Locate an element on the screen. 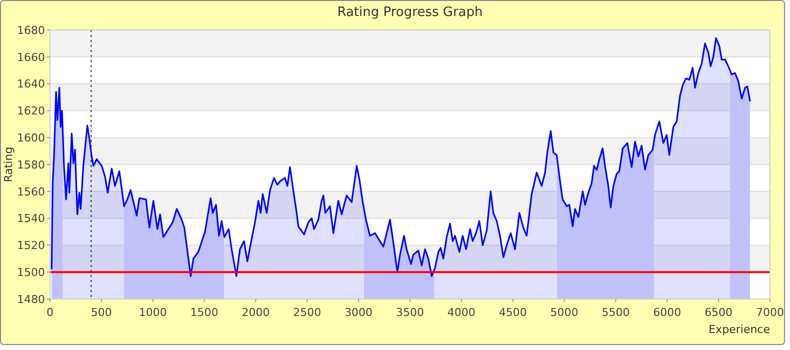 Image resolution: width=790 pixels, height=350 pixels. x-axis-title: Experience is located at coordinates (739, 329).